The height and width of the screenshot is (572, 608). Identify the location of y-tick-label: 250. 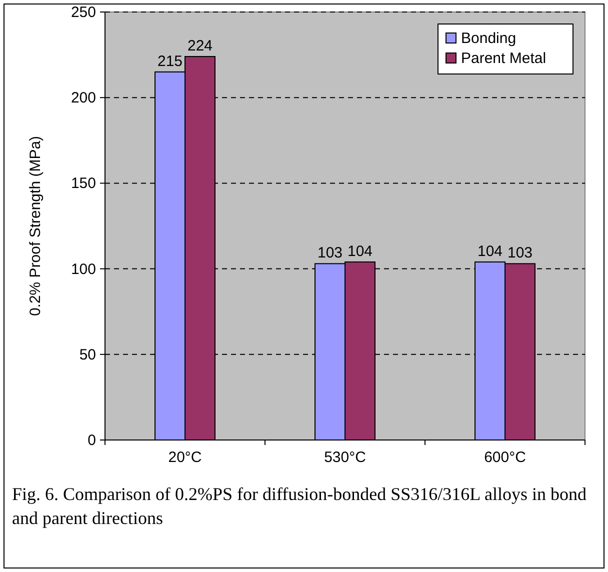
(83, 12).